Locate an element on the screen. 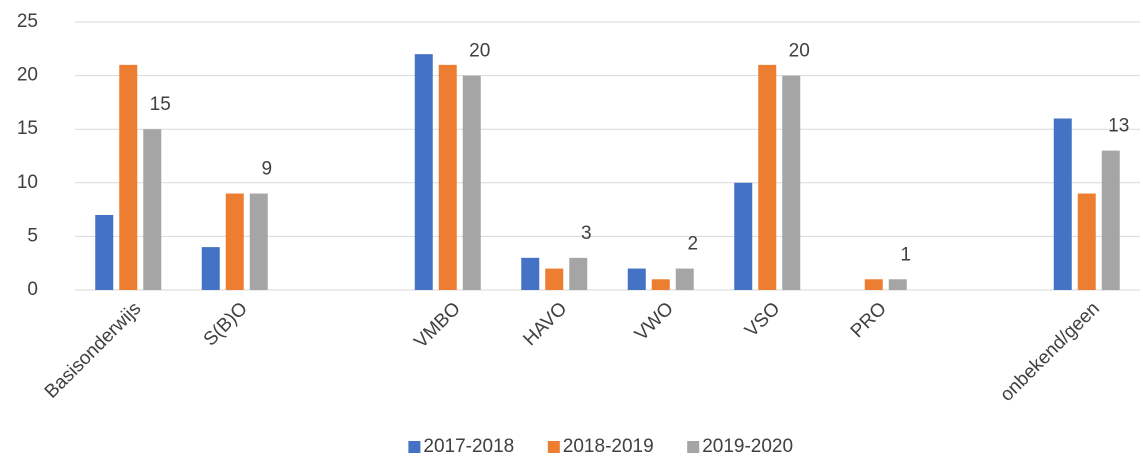 The image size is (1143, 459). data-label: 9 is located at coordinates (266, 169).